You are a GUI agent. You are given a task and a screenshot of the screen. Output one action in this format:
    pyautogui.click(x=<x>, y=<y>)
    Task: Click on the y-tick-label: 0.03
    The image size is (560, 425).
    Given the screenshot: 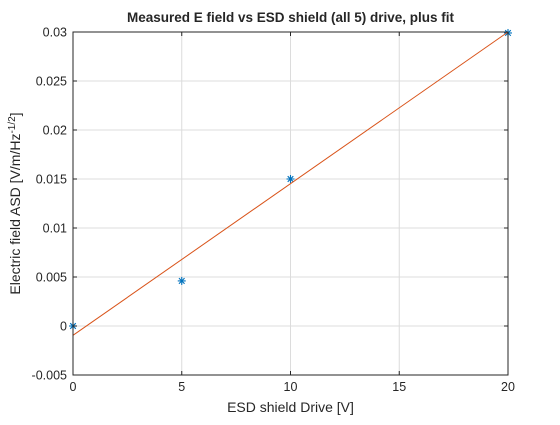 What is the action you would take?
    pyautogui.click(x=55, y=33)
    